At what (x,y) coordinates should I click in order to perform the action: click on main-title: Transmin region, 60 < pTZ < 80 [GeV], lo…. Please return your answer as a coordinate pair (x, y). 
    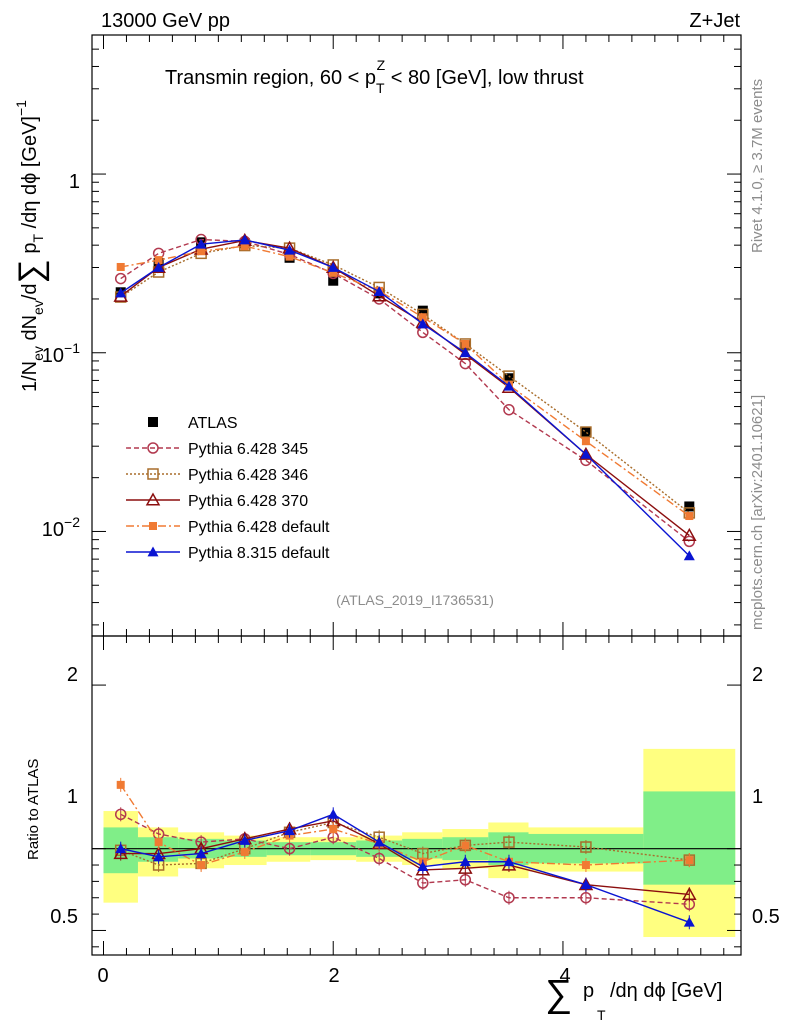
    Looking at the image, I should click on (374, 76).